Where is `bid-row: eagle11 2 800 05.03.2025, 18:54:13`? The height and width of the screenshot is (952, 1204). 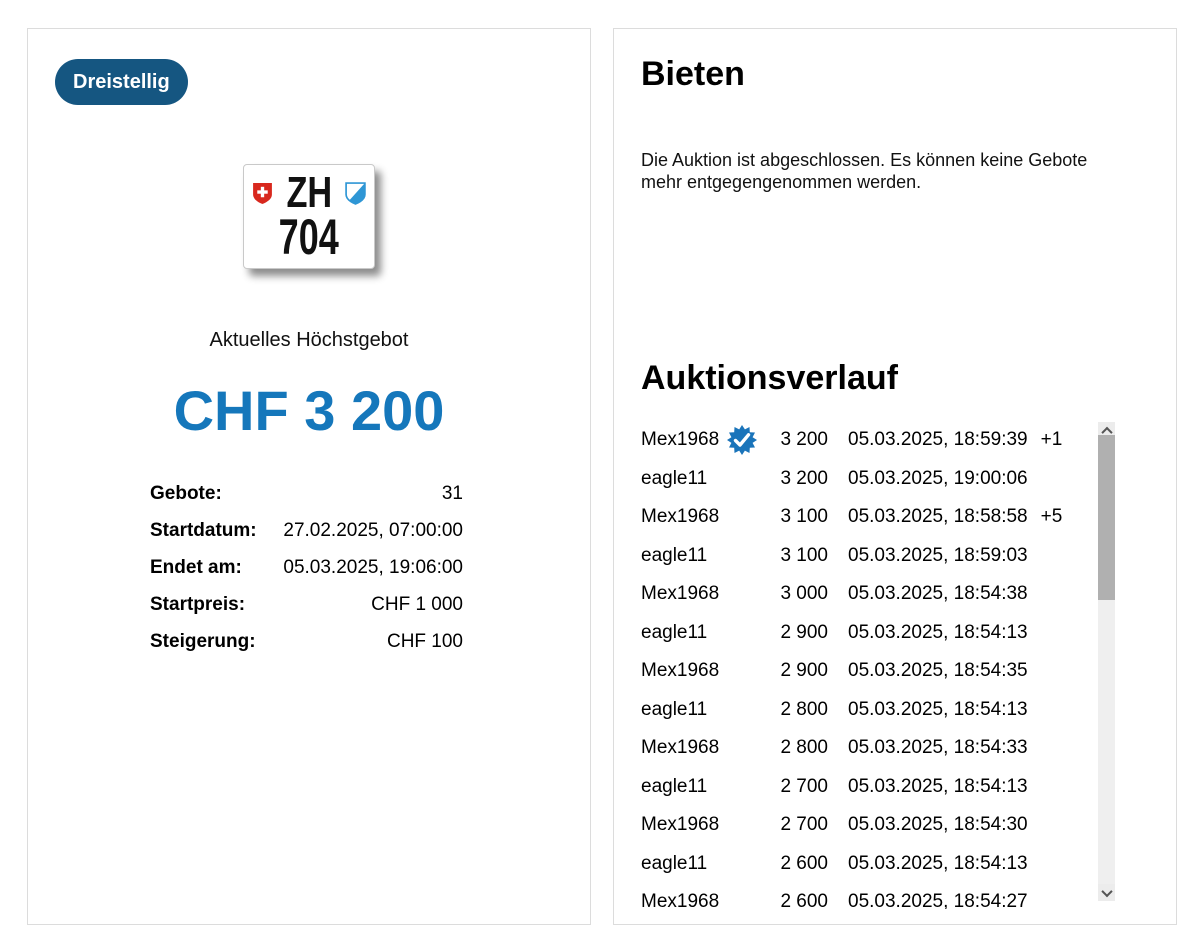
bid-row: eagle11 2 800 05.03.2025, 18:54:13 is located at coordinates (869, 710).